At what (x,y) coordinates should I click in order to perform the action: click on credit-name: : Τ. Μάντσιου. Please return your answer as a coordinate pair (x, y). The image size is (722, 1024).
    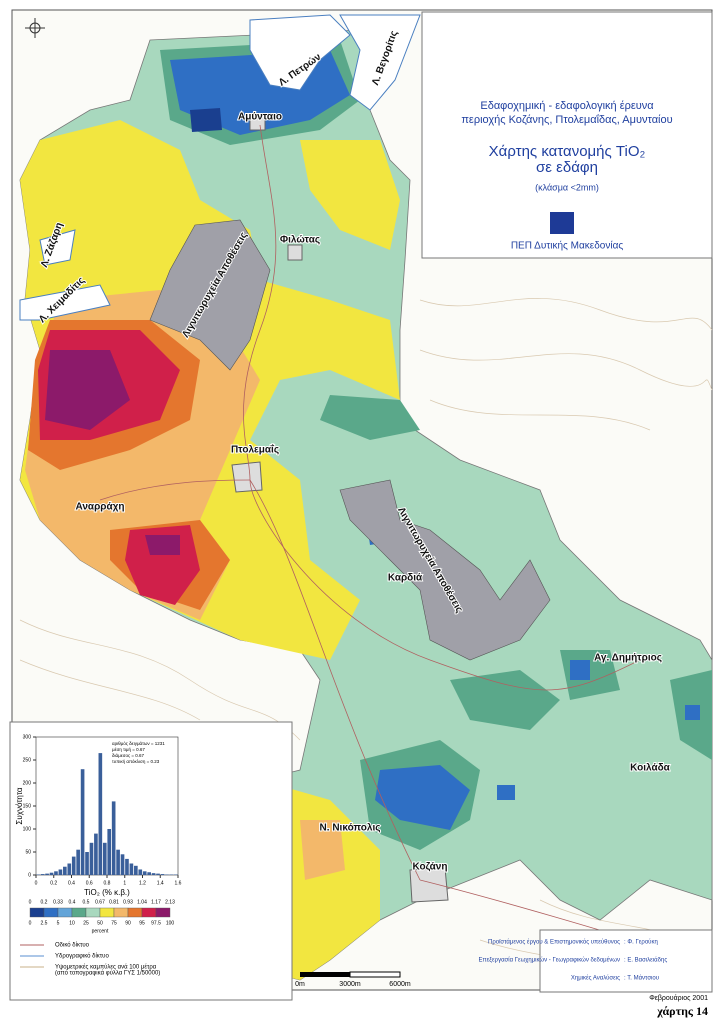
    Looking at the image, I should click on (641, 978).